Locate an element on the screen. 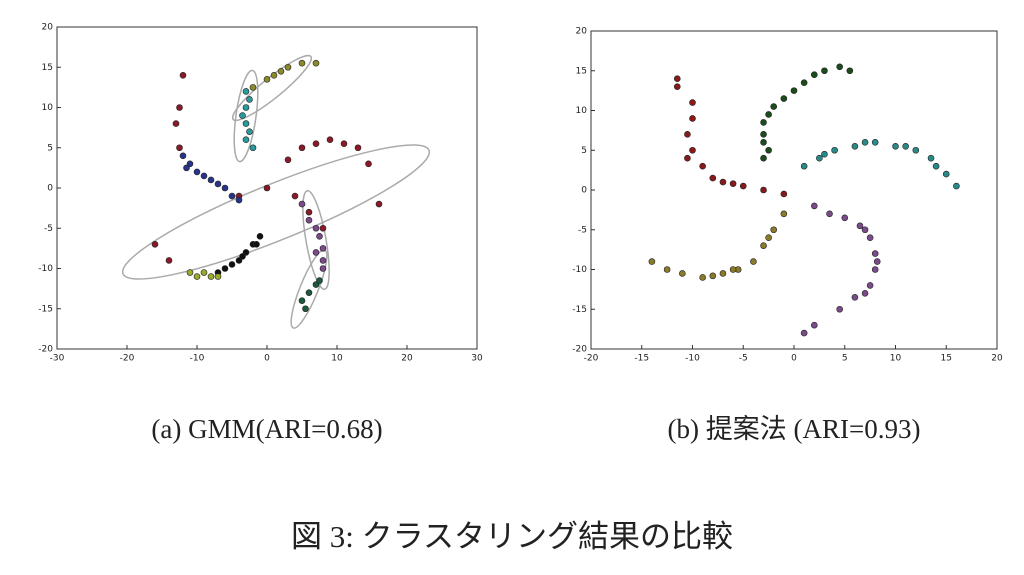  plot-caption: (a) GMM(ARI=0.68) is located at coordinates (266, 429).